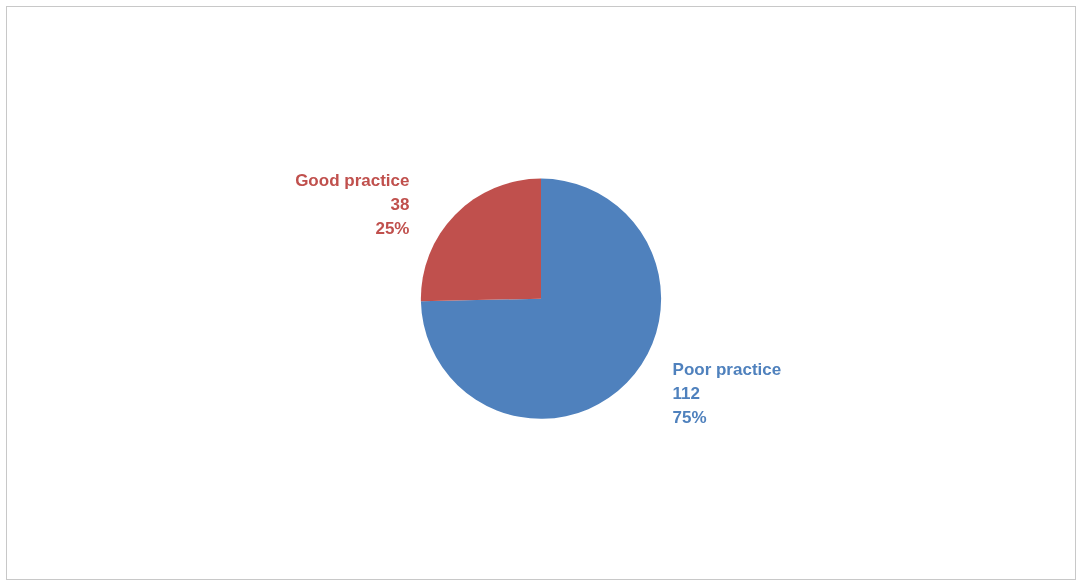  Describe the element at coordinates (392, 216) in the screenshot. I see `data-label: 38 25%` at that location.